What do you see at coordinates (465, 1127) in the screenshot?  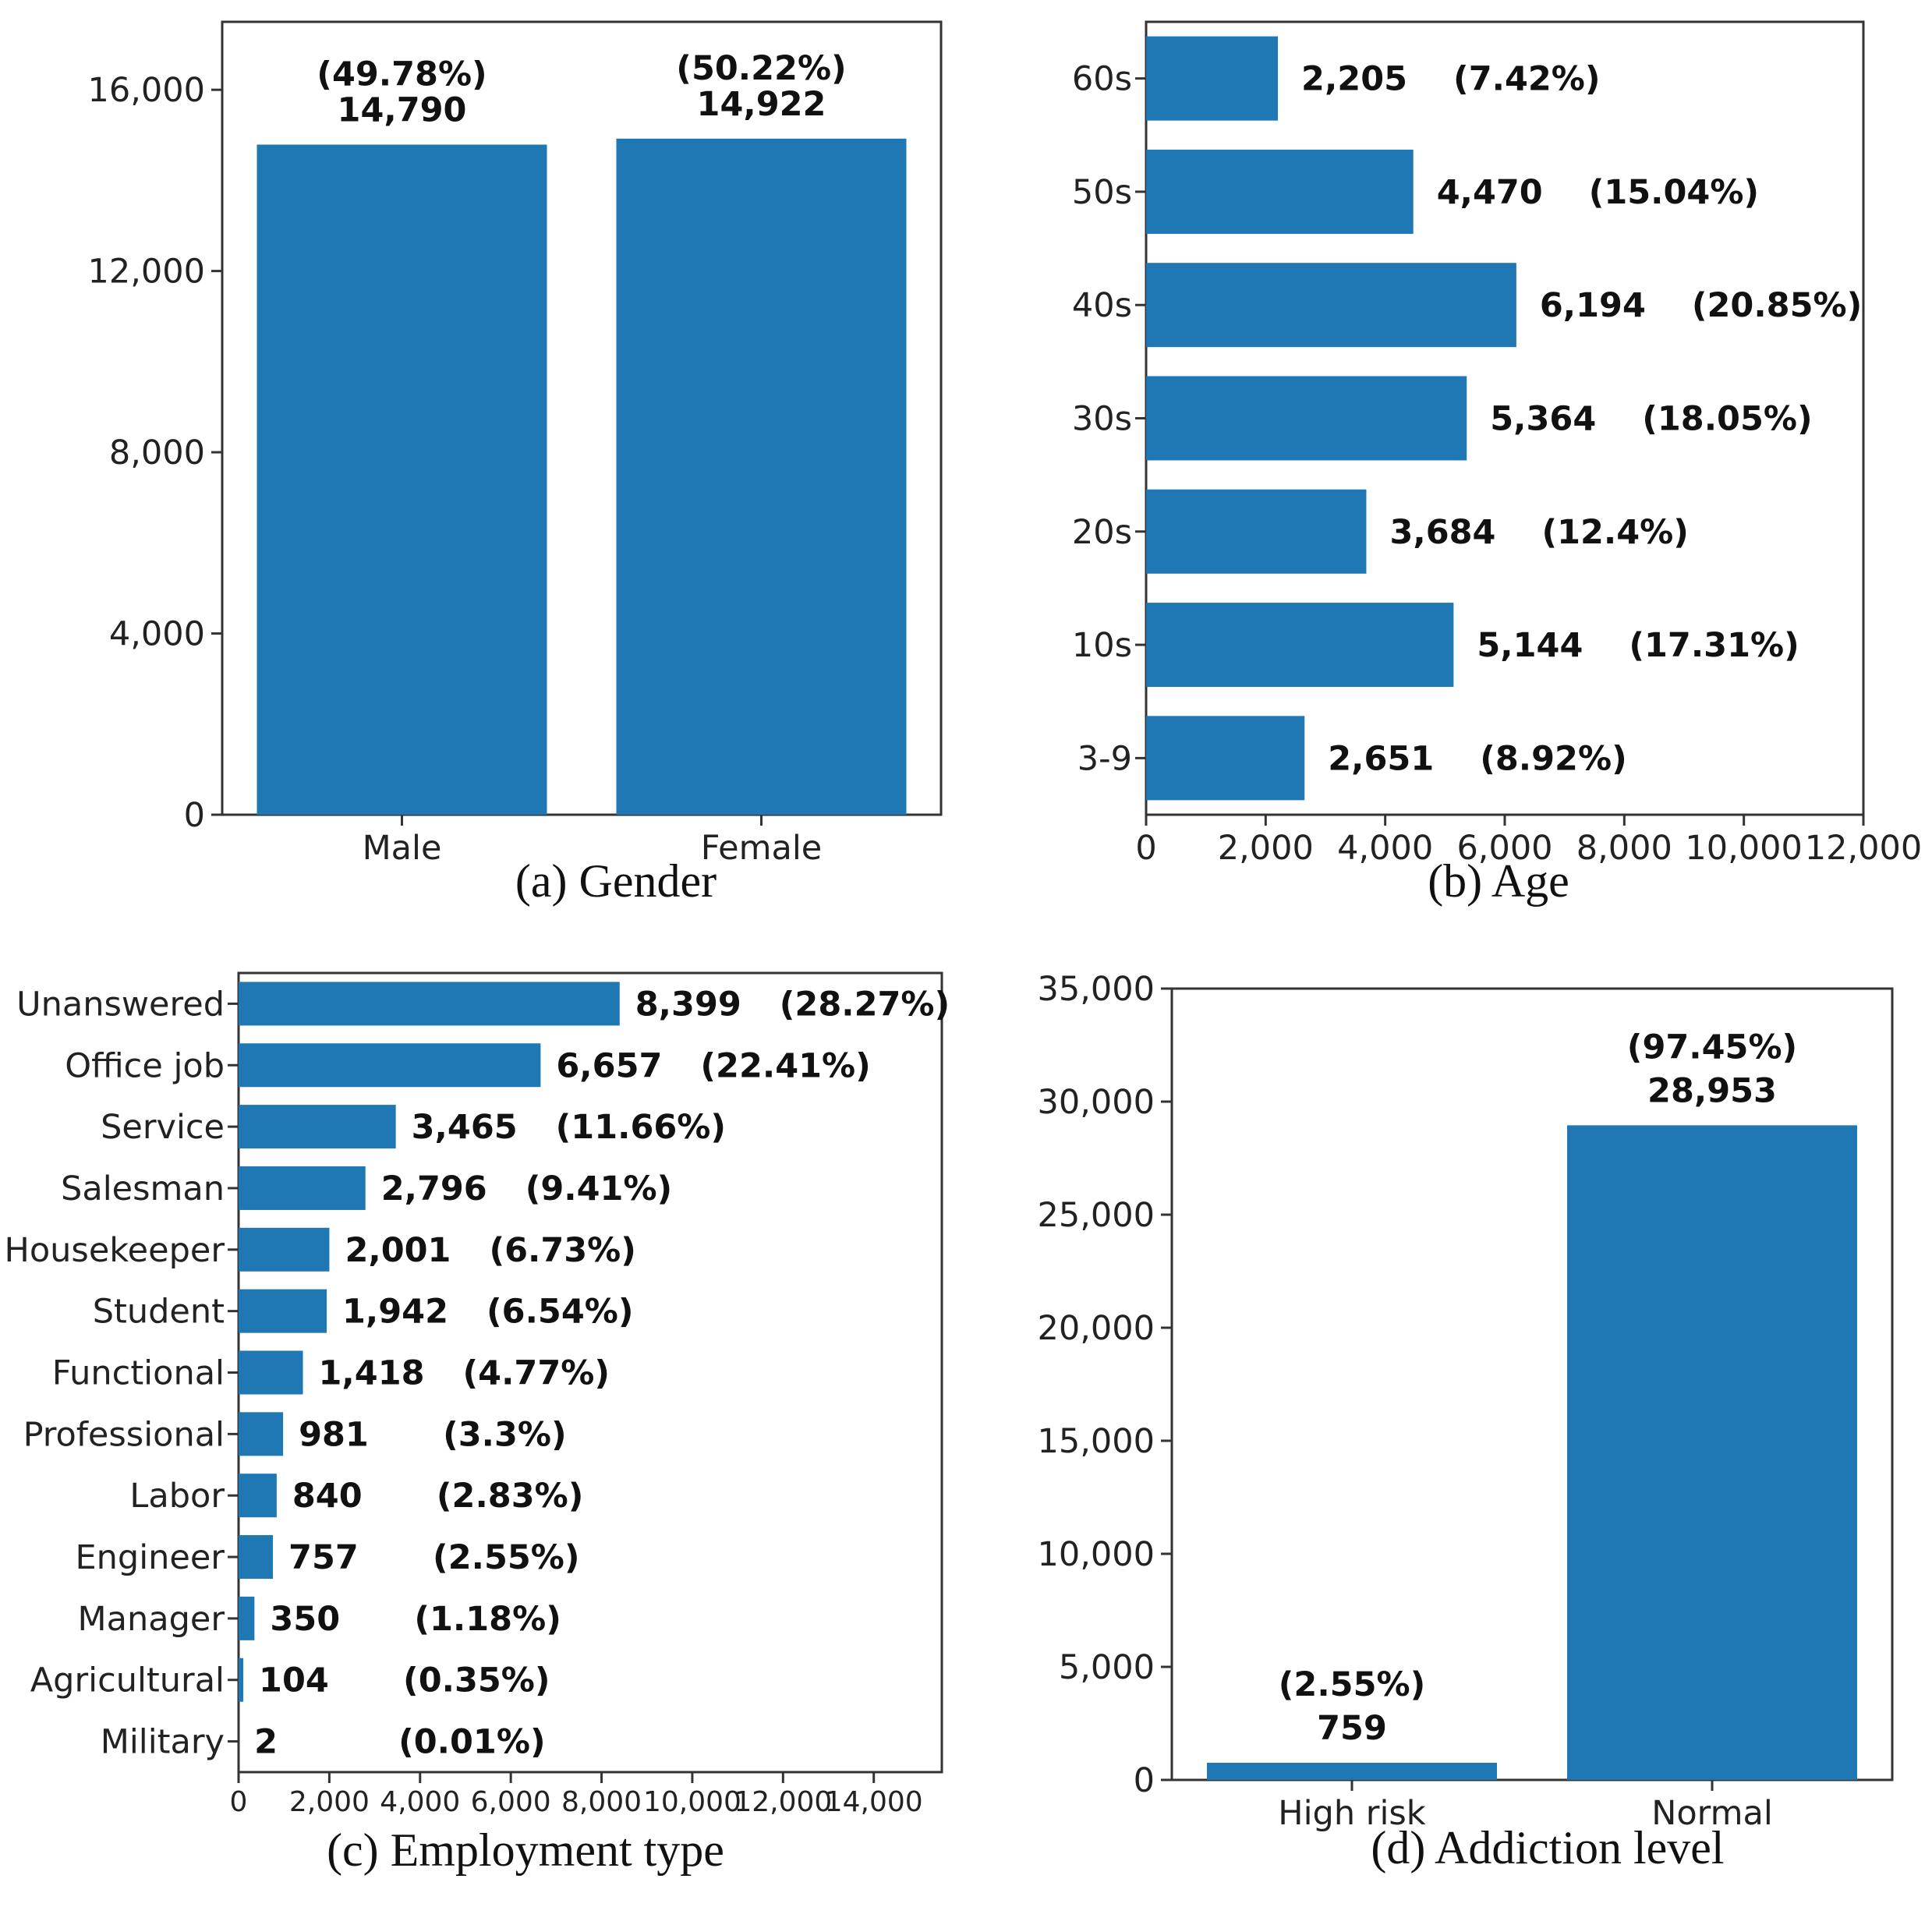 I see `value-label: 3,465` at bounding box center [465, 1127].